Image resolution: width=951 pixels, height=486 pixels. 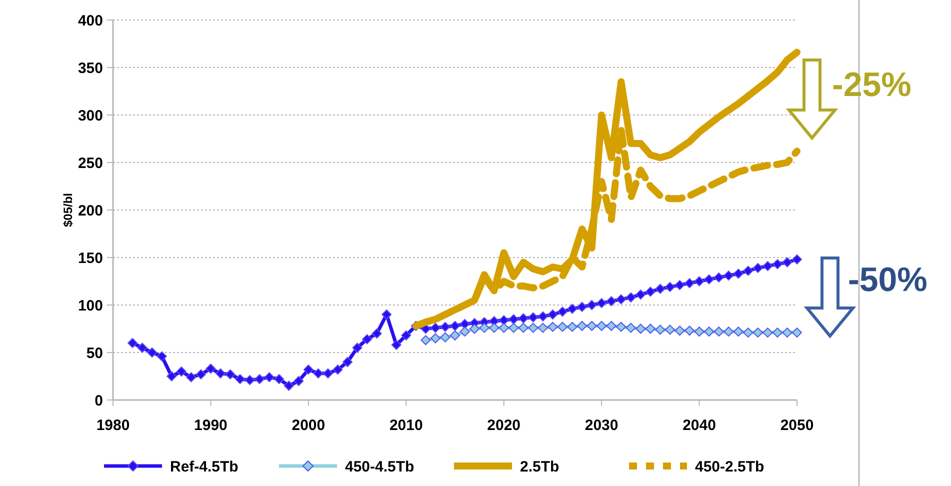 What do you see at coordinates (90, 21) in the screenshot?
I see `y-tick-label: 400` at bounding box center [90, 21].